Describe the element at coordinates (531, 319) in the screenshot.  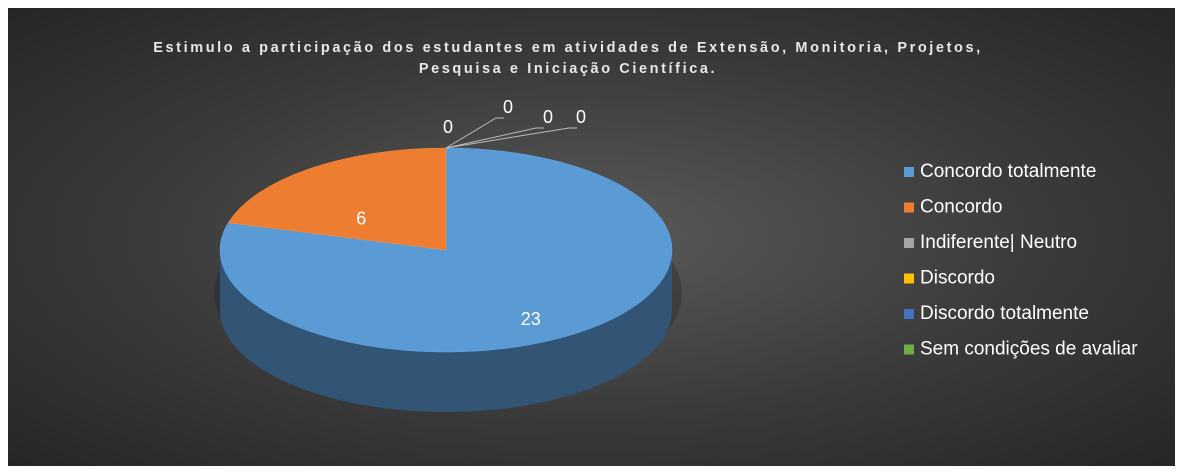
I see `data-label: 23` at that location.